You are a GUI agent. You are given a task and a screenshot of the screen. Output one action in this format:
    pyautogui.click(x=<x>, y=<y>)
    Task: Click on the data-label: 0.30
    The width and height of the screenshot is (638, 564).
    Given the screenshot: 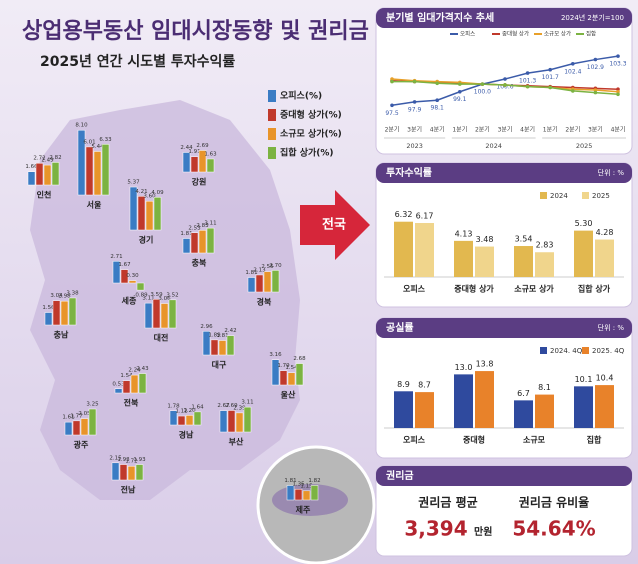 What is the action you would take?
    pyautogui.click(x=132, y=276)
    